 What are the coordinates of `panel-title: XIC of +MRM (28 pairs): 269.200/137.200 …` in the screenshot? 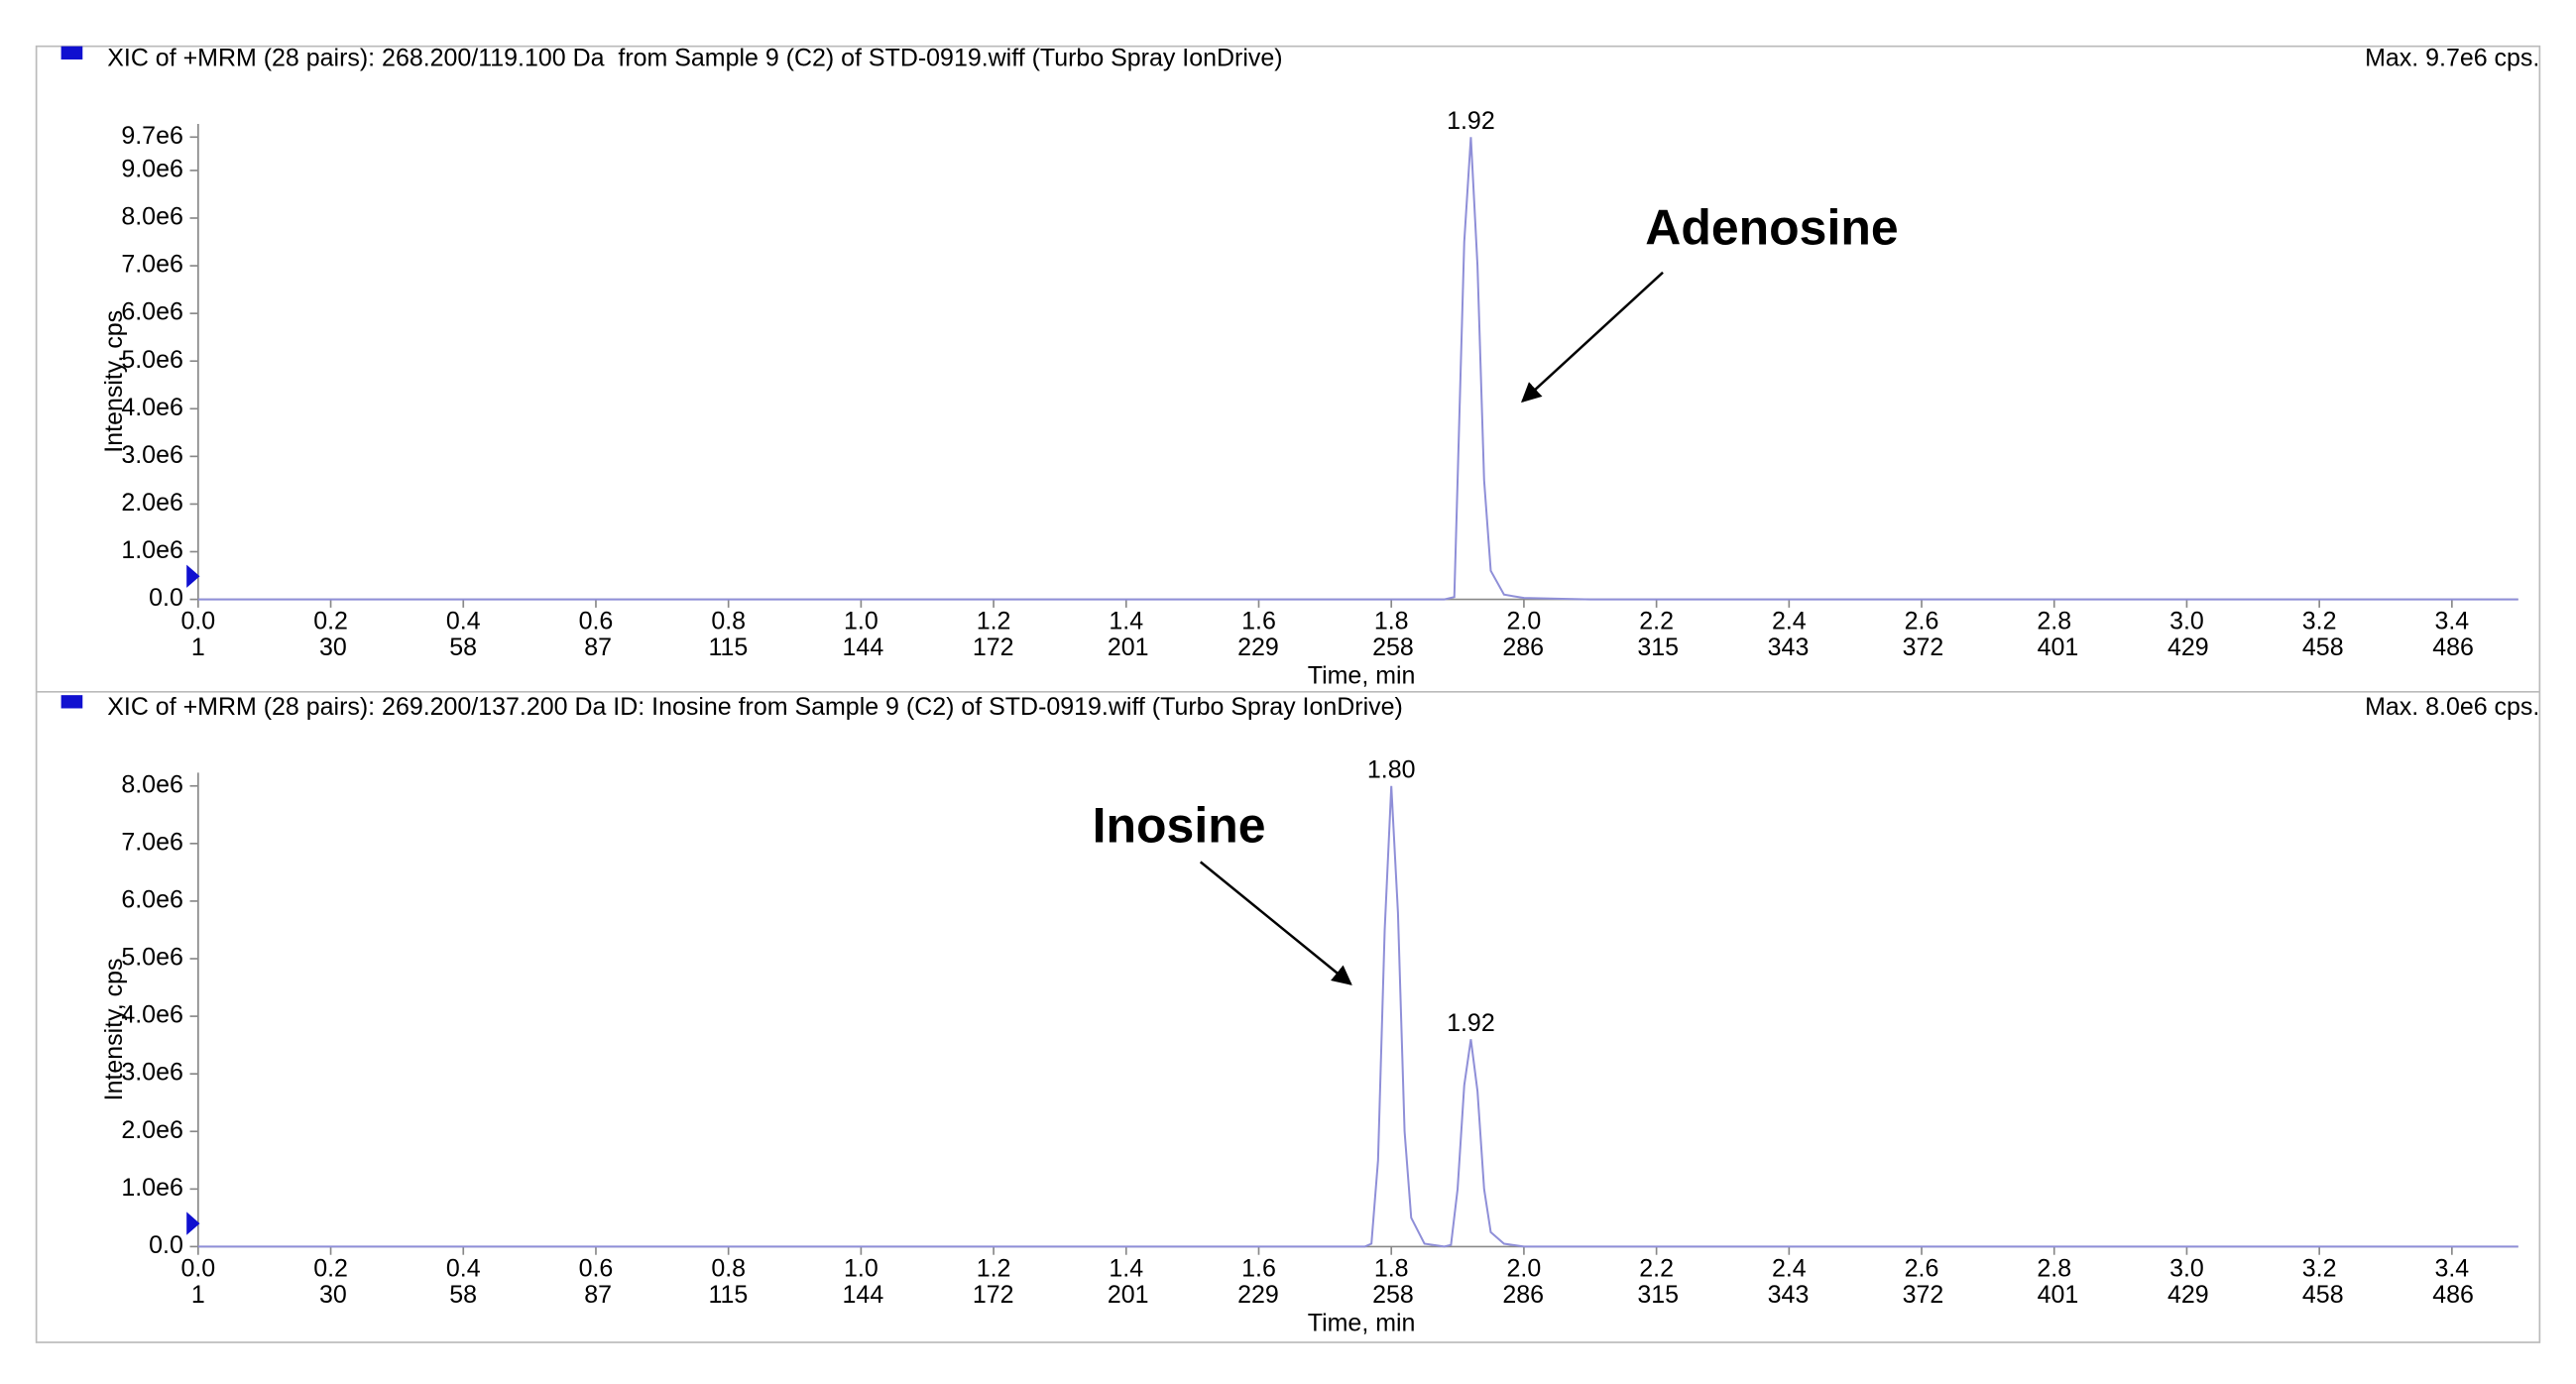 It's located at (755, 707).